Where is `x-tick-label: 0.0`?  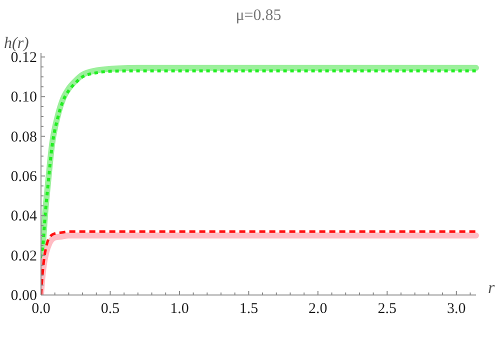 x-tick-label: 0.0 is located at coordinates (41, 309).